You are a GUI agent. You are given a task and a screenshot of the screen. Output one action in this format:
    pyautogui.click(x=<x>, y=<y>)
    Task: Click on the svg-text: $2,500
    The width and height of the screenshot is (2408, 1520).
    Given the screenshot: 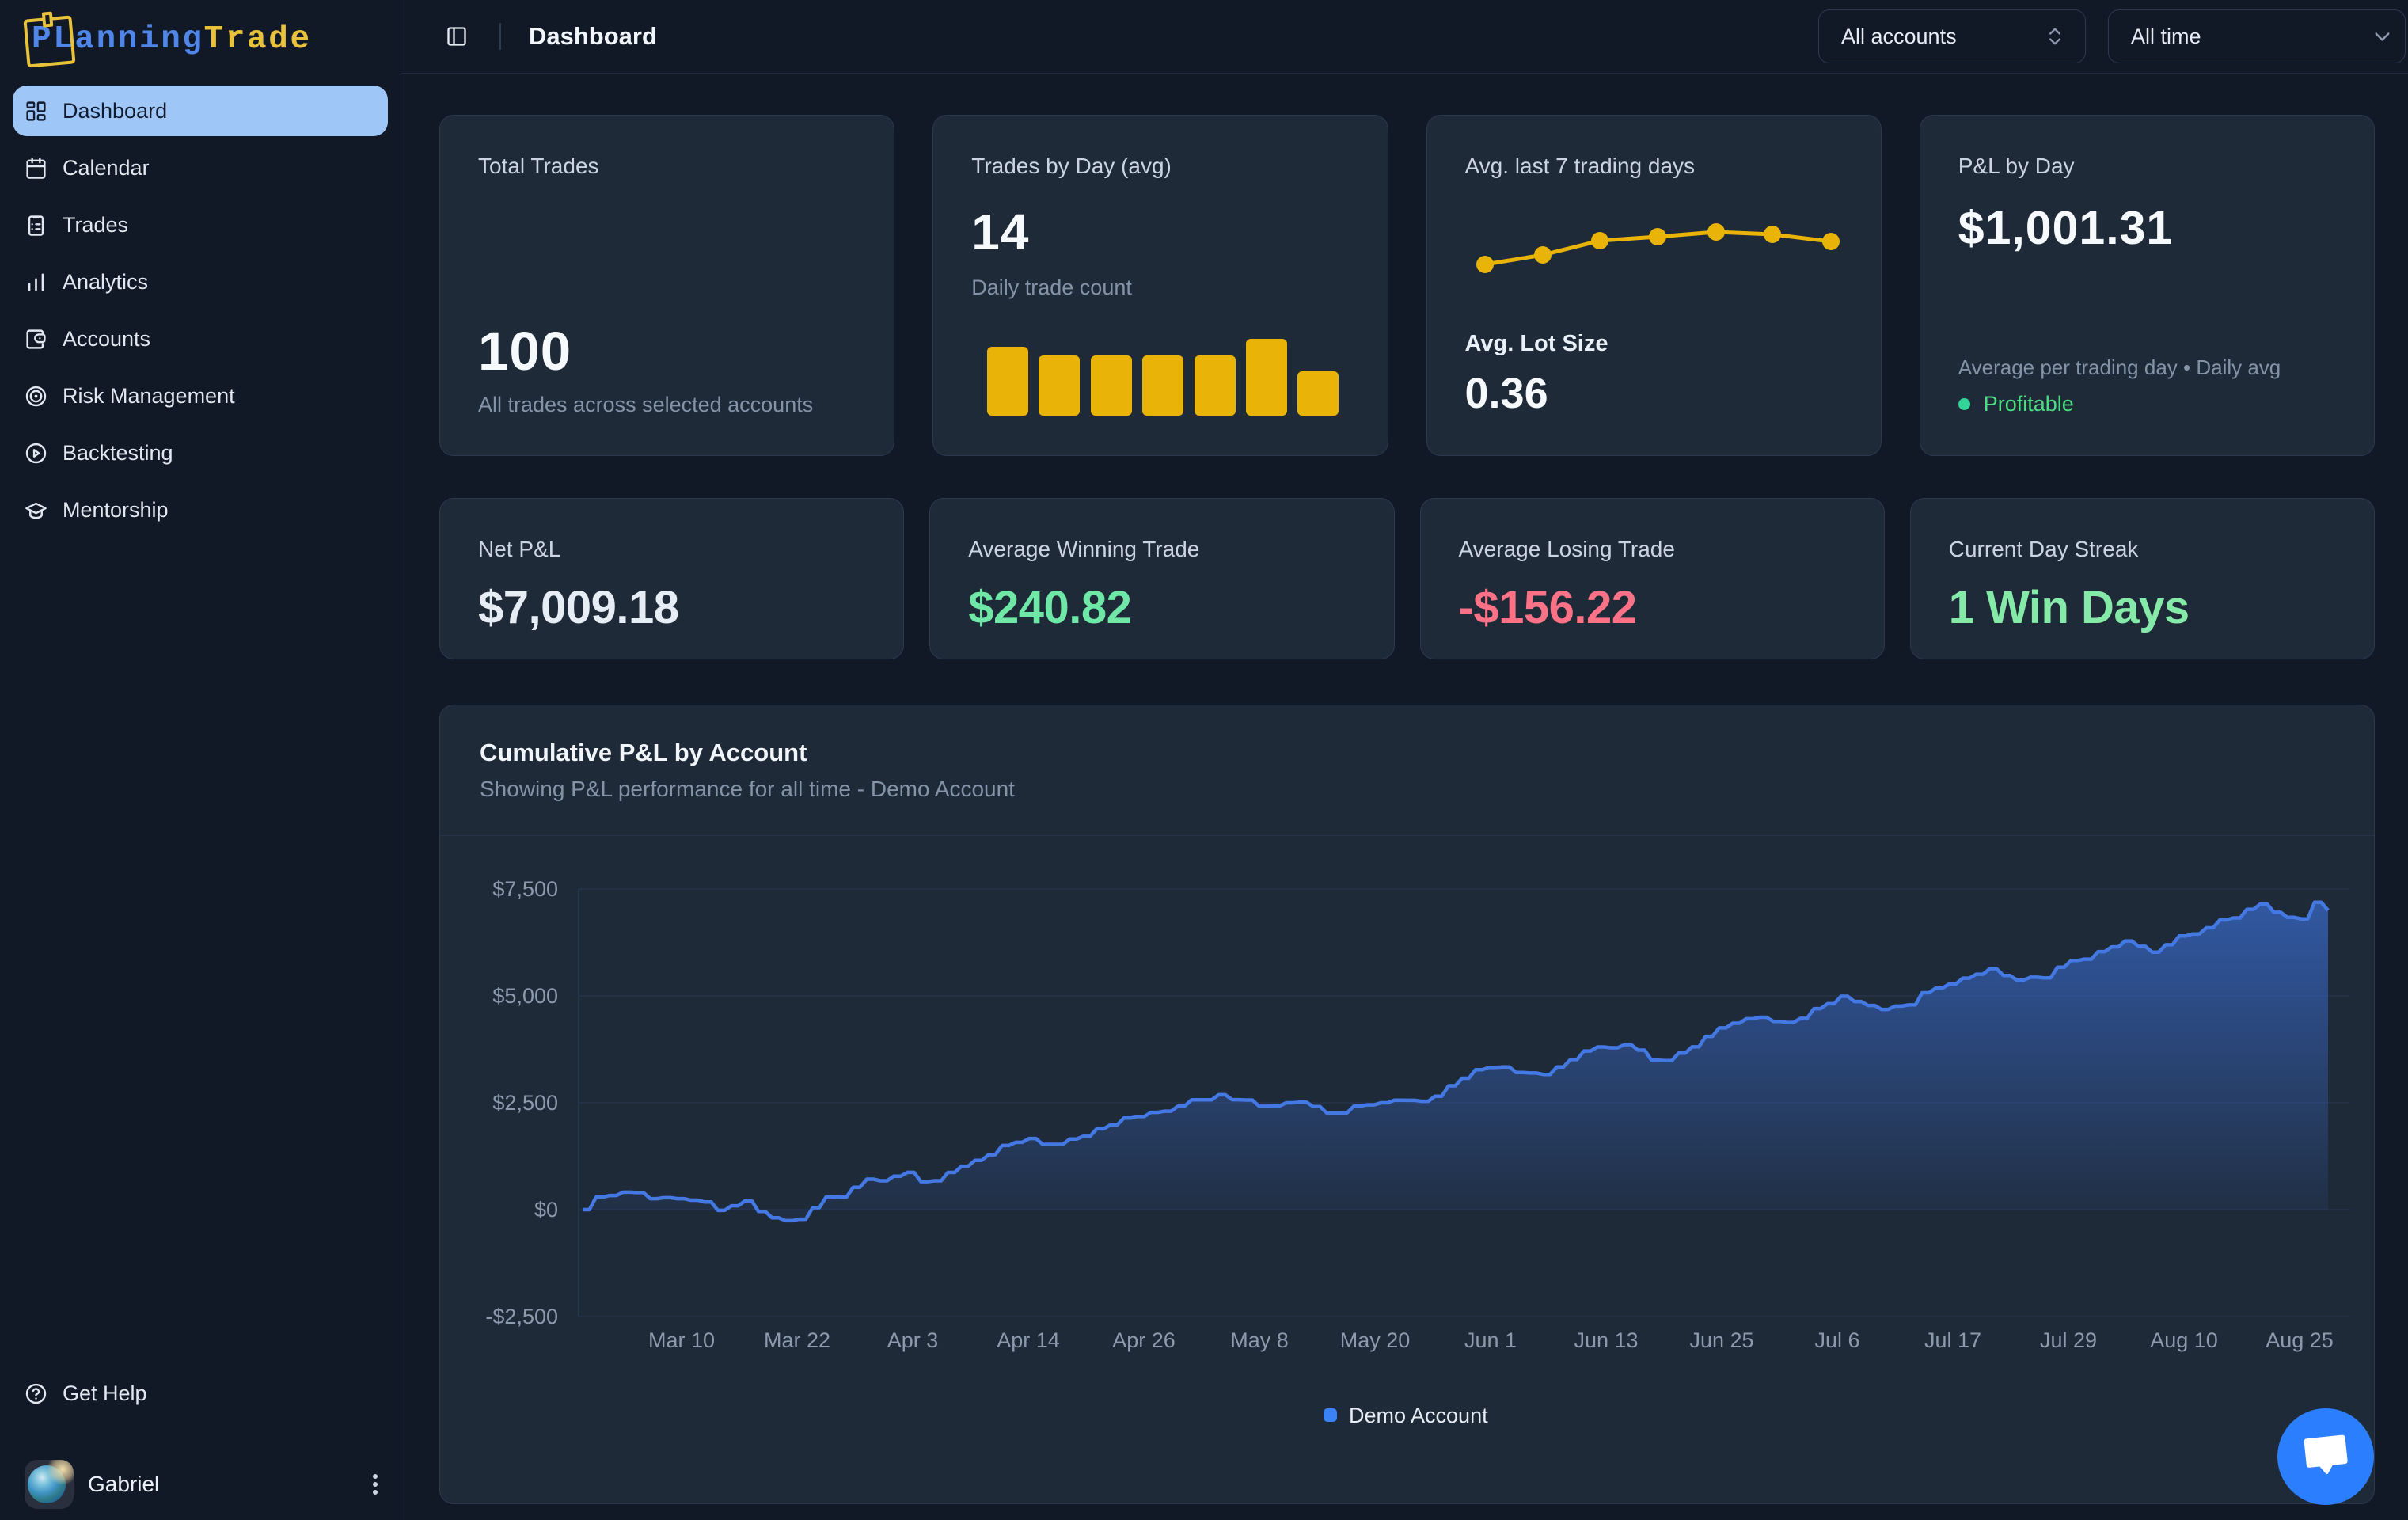 What is the action you would take?
    pyautogui.click(x=525, y=1103)
    